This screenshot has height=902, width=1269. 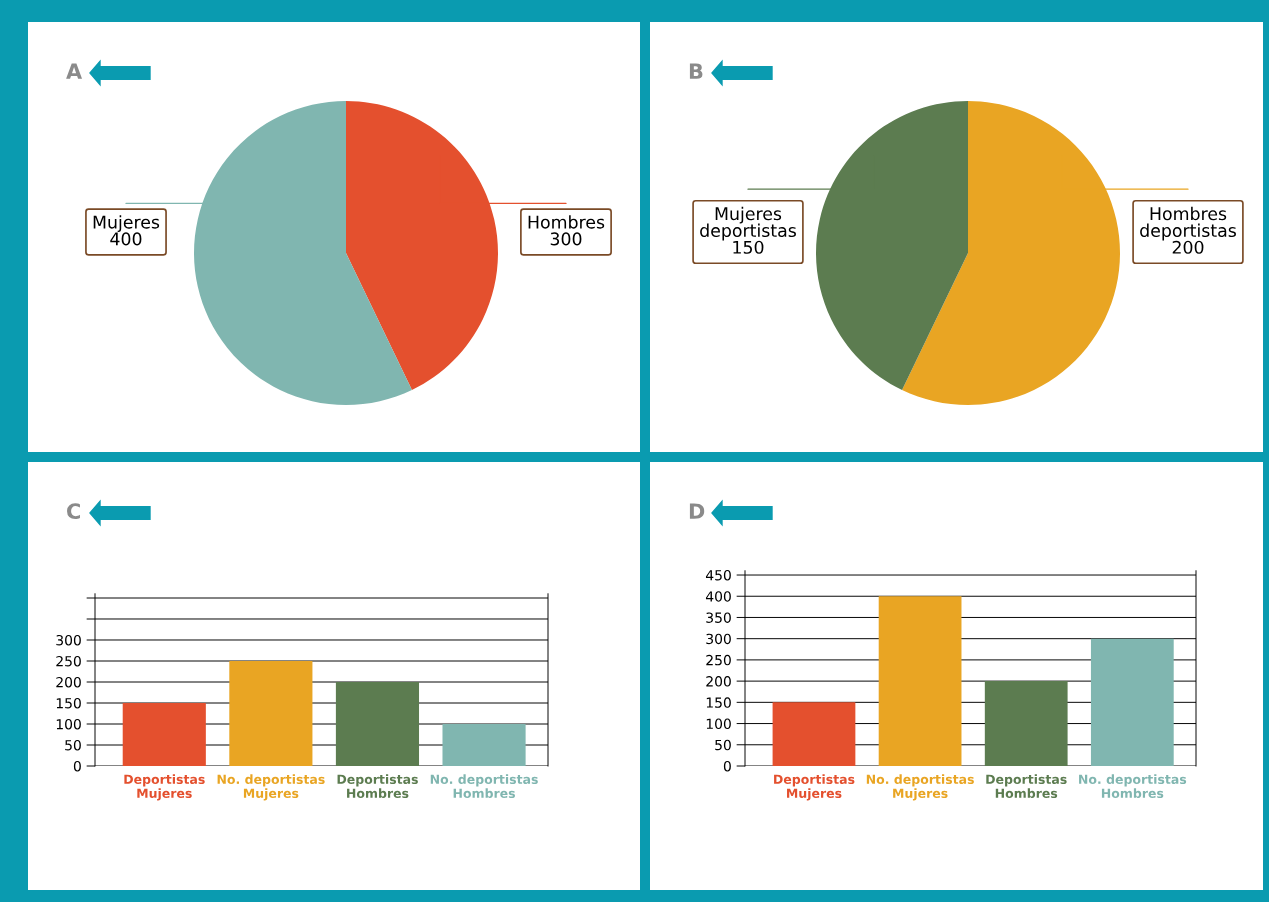 I want to click on data-label: 300, so click(x=566, y=239).